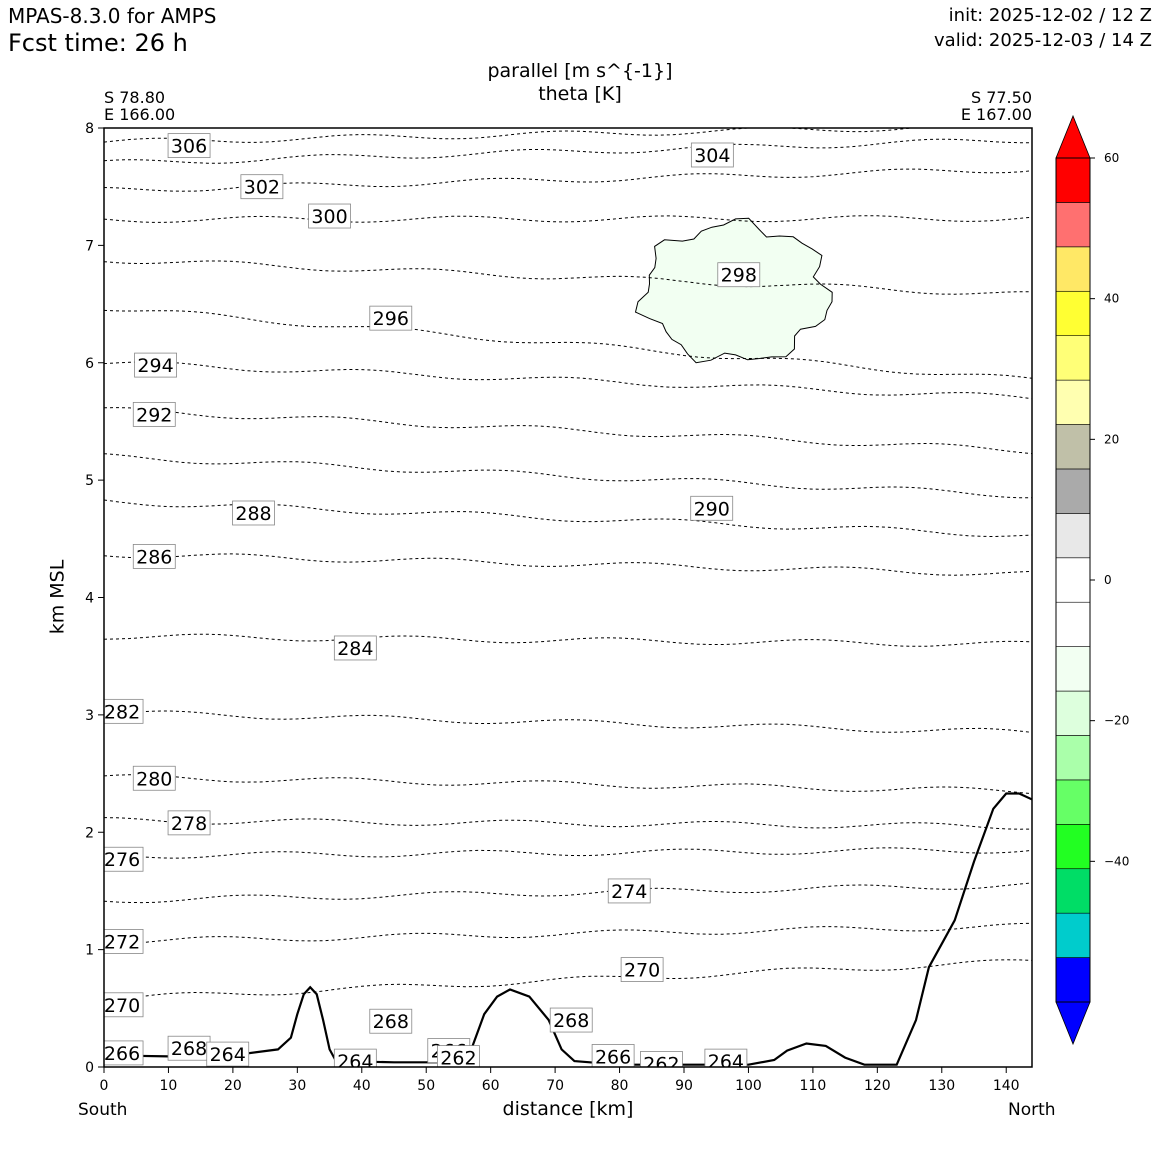  What do you see at coordinates (89, 599) in the screenshot?
I see `y-tick-label: 4` at bounding box center [89, 599].